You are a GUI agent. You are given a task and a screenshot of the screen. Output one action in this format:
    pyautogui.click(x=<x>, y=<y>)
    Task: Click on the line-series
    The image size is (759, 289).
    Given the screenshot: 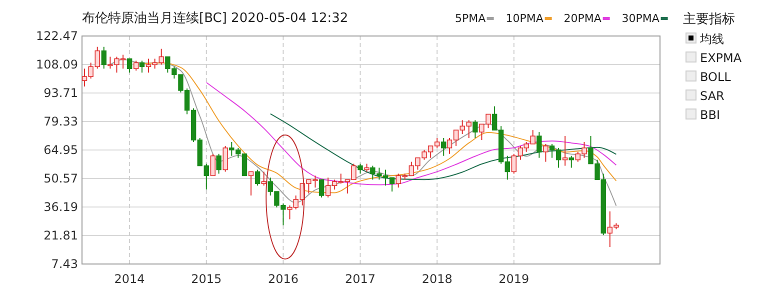 What is the action you would take?
    pyautogui.click(x=443, y=146)
    